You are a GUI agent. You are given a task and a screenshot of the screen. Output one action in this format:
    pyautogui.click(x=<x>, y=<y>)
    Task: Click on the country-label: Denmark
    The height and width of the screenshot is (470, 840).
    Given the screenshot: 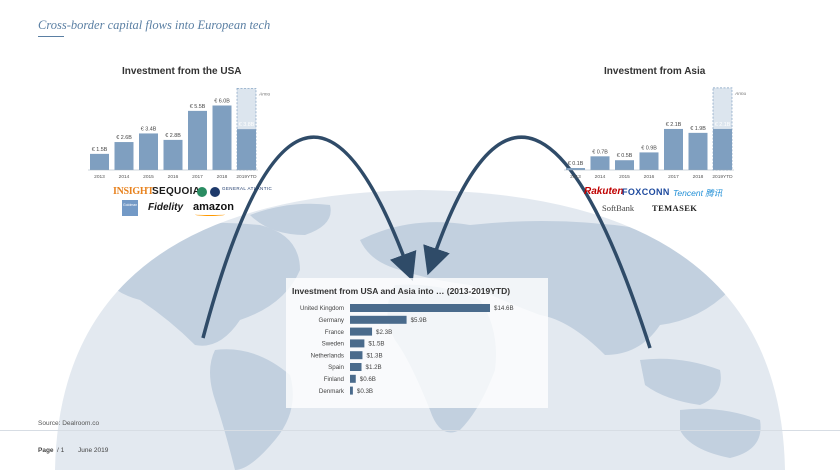 What is the action you would take?
    pyautogui.click(x=332, y=391)
    